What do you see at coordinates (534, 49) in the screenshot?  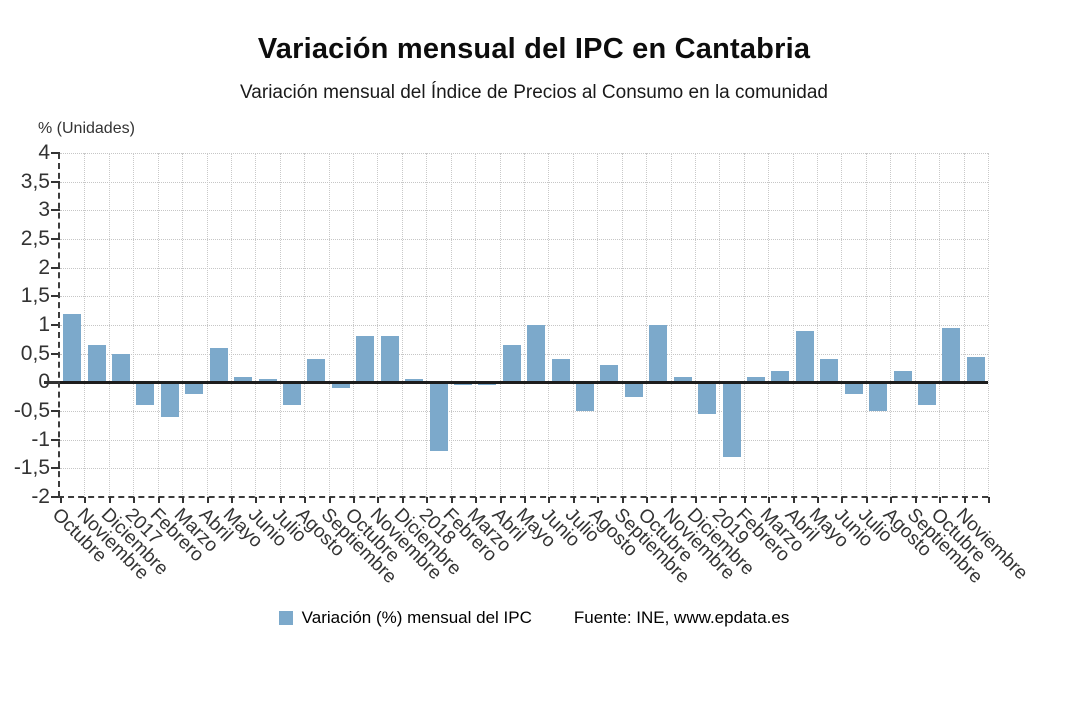 I see `chart-title: Variación mensual del IPC en Cantabria` at bounding box center [534, 49].